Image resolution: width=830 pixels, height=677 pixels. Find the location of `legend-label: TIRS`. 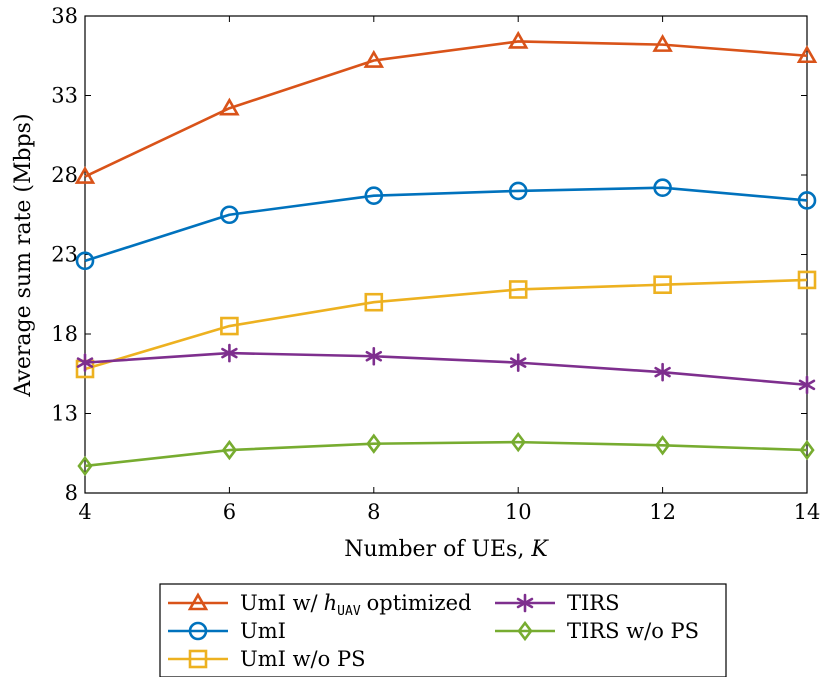

legend-label: TIRS is located at coordinates (593, 603).